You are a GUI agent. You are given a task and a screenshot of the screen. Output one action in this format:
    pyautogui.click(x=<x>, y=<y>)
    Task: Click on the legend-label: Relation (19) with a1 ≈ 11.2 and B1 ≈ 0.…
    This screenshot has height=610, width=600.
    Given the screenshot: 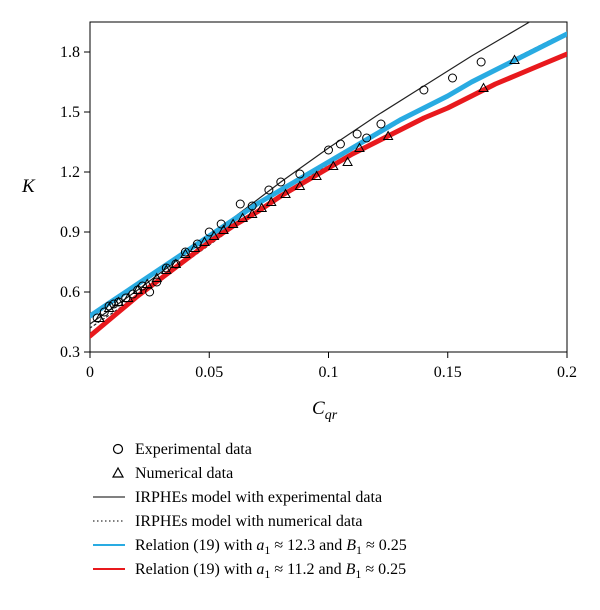 What is the action you would take?
    pyautogui.click(x=270, y=571)
    